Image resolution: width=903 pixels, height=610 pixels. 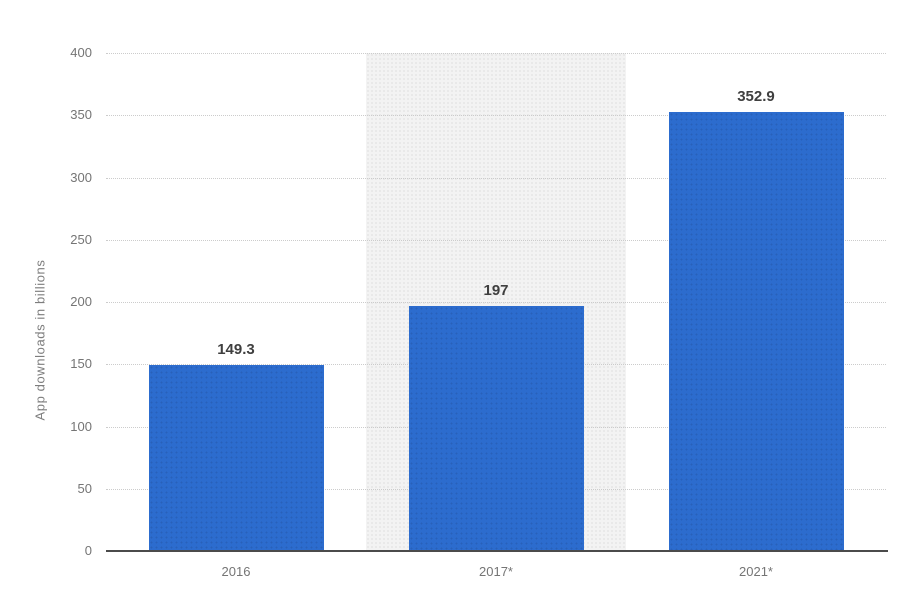 What do you see at coordinates (236, 458) in the screenshot?
I see `bar-2016` at bounding box center [236, 458].